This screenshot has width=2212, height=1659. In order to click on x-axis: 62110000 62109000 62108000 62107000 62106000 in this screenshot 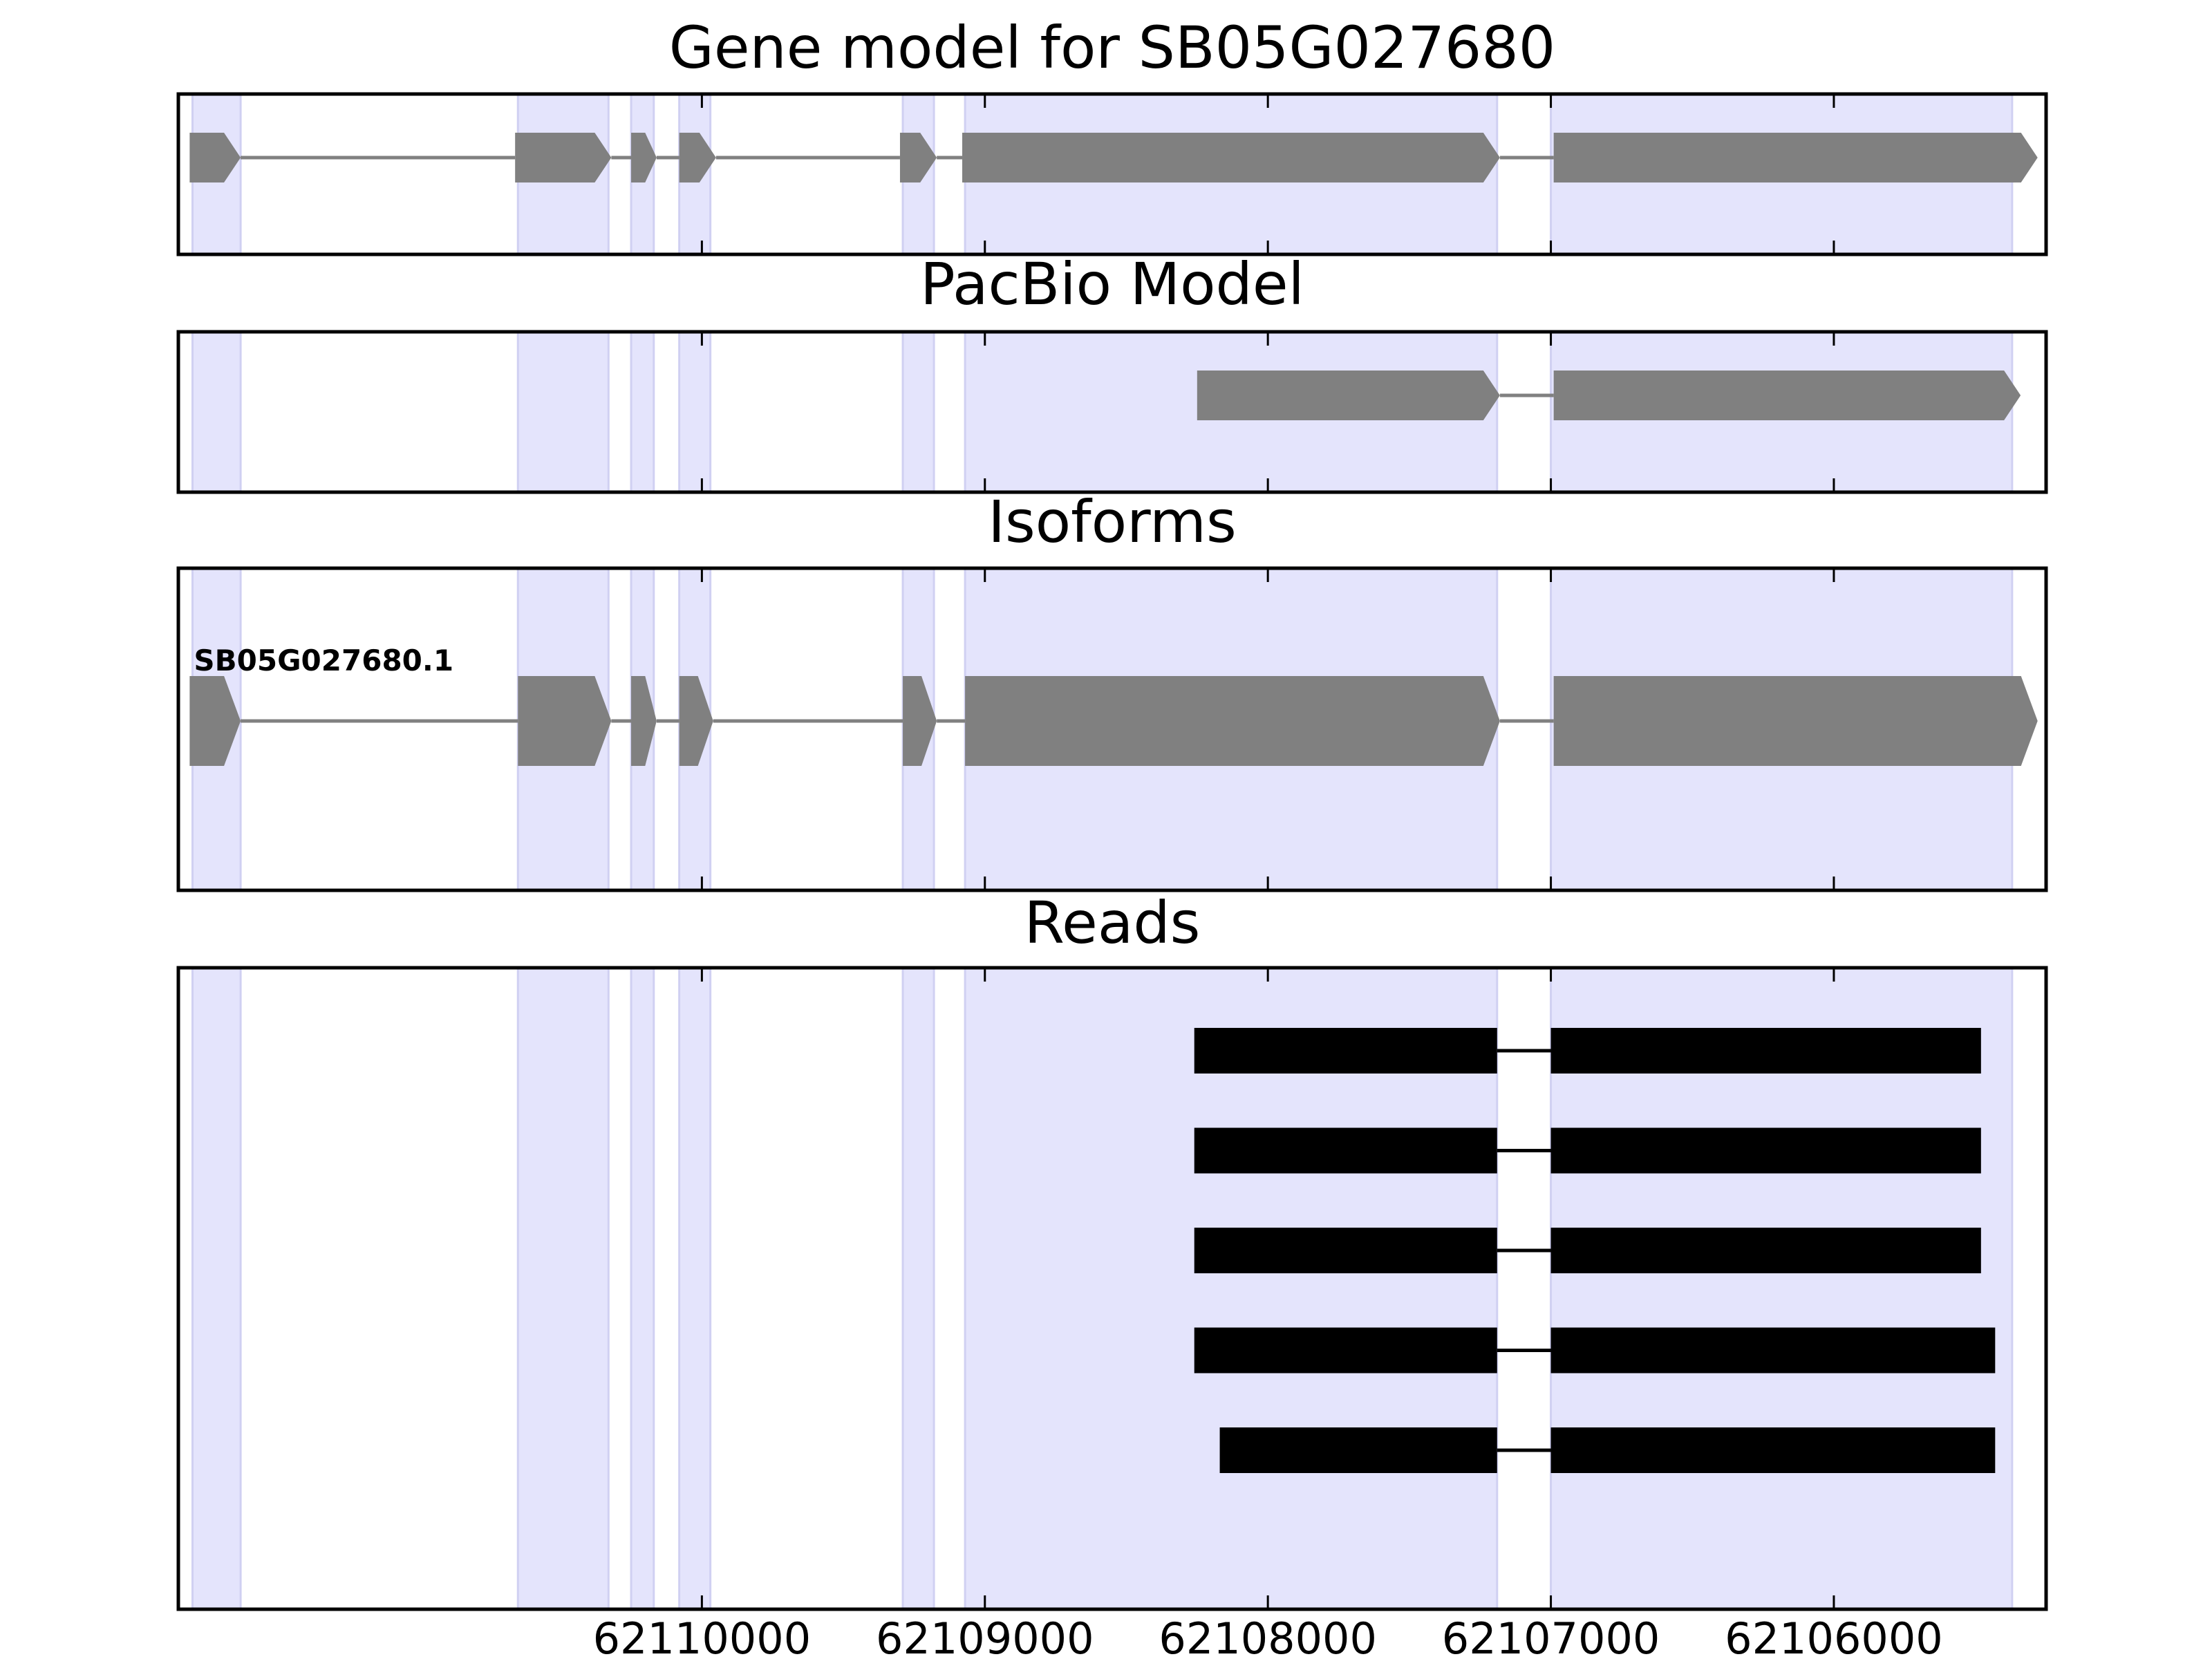, I will do `click(1268, 1636)`.